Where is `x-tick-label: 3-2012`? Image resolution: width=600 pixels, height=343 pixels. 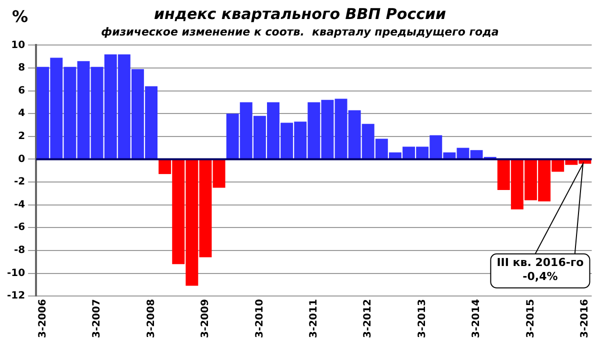
x-tick-label: 3-2012 is located at coordinates (368, 318).